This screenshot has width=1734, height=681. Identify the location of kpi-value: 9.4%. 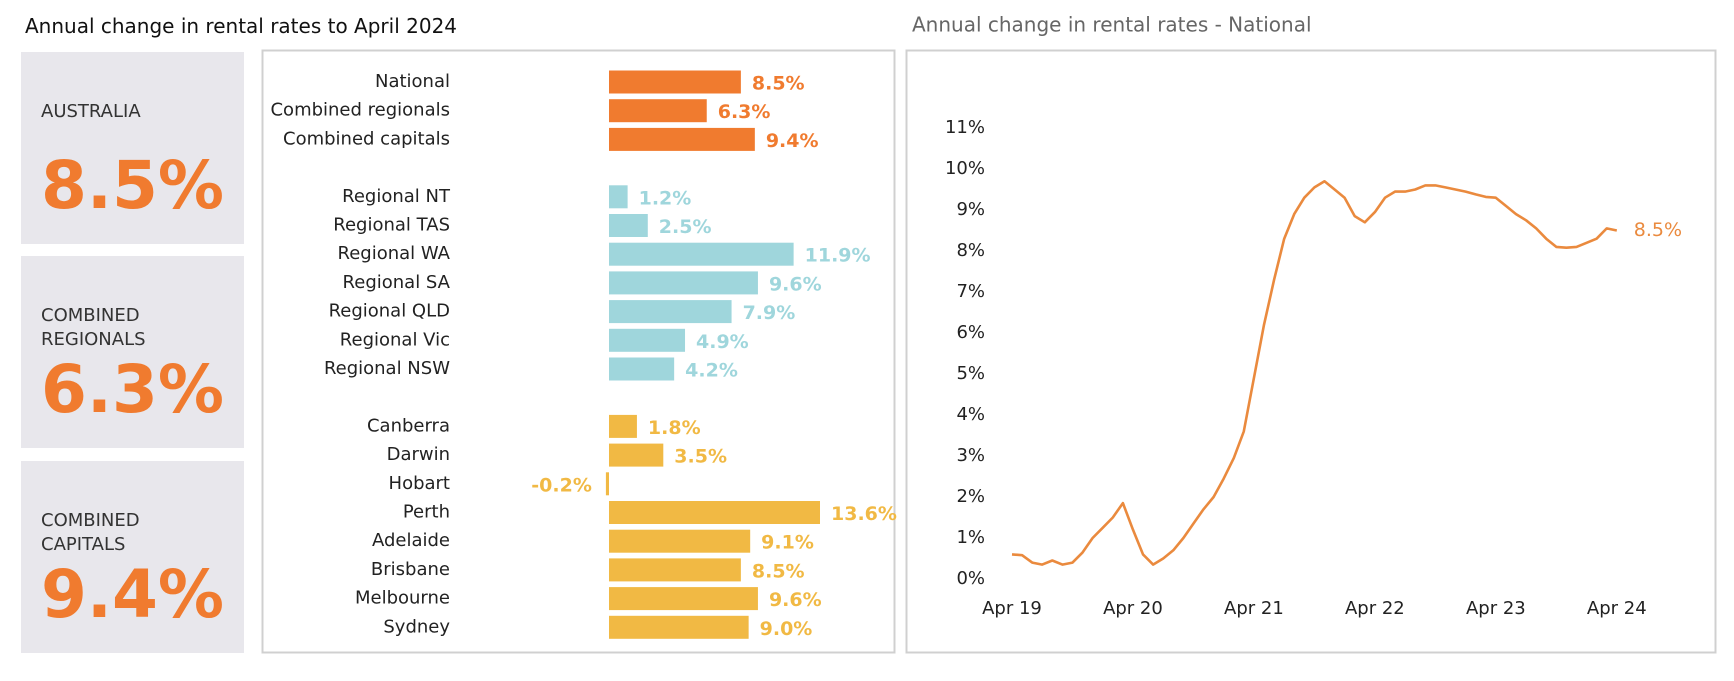
(132, 594).